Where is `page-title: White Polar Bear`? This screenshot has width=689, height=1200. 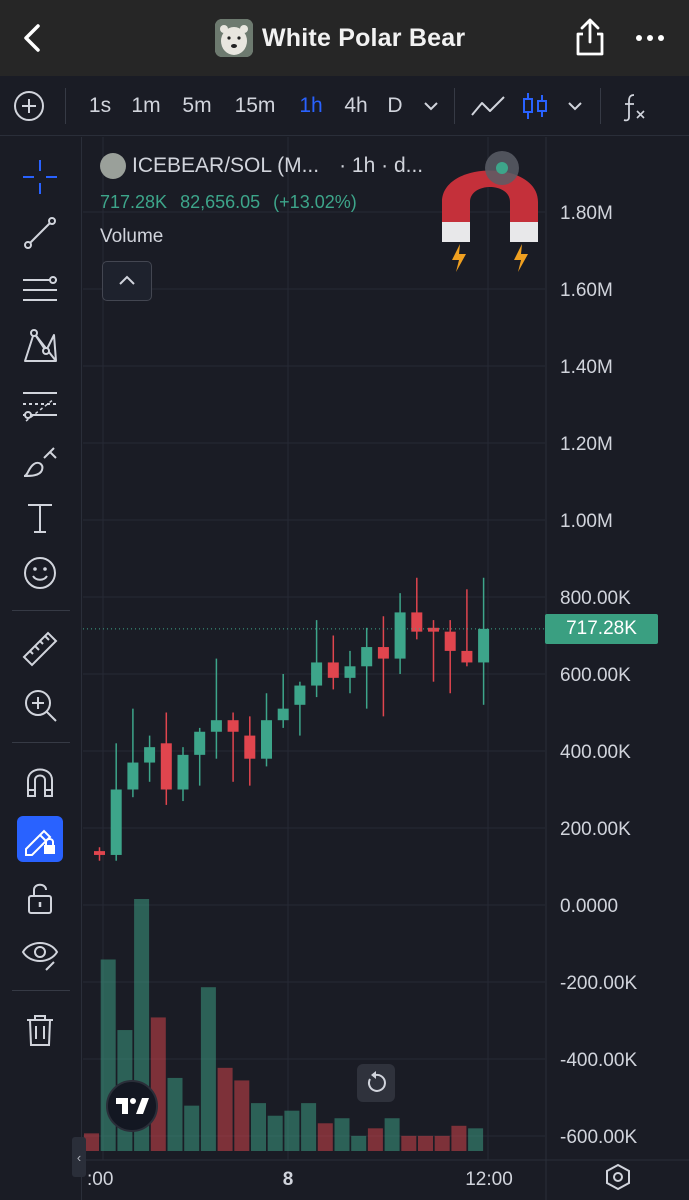 page-title: White Polar Bear is located at coordinates (364, 37).